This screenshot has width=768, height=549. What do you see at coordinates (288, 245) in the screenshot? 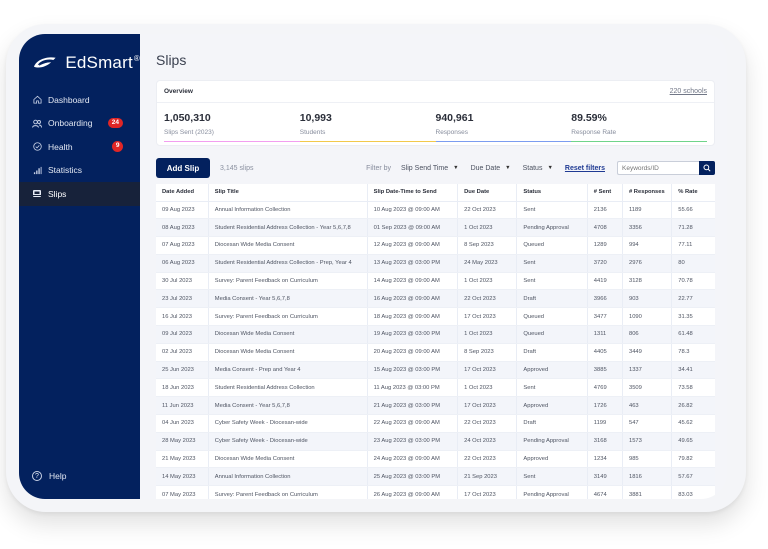
I see `cell-slip-title: Diocesan Wide Media Consent` at bounding box center [288, 245].